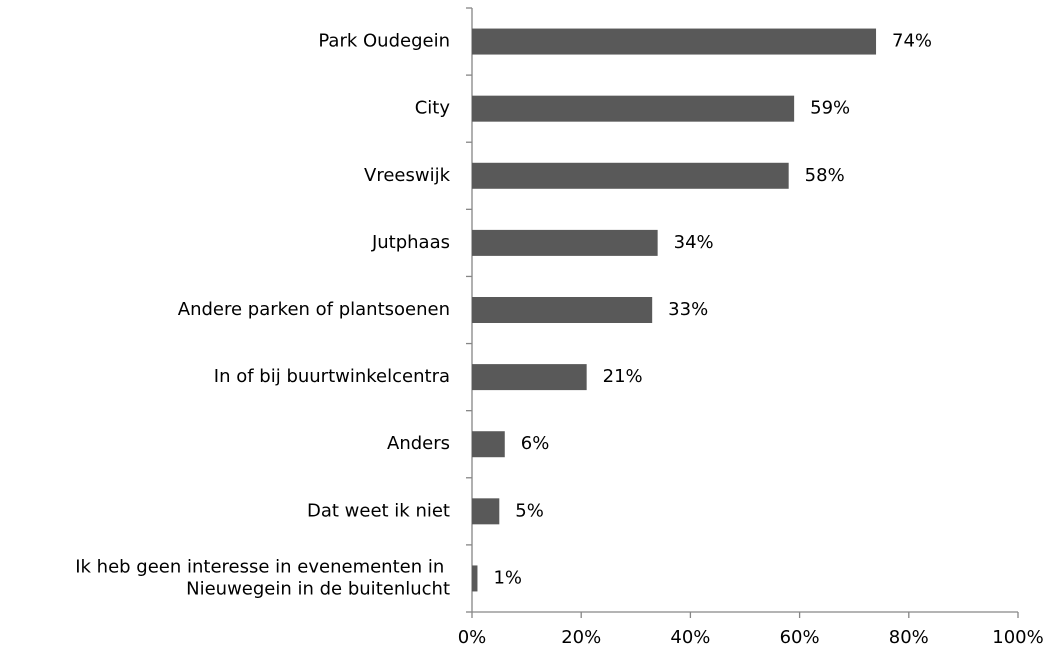  What do you see at coordinates (623, 376) in the screenshot?
I see `value-label: 21%` at bounding box center [623, 376].